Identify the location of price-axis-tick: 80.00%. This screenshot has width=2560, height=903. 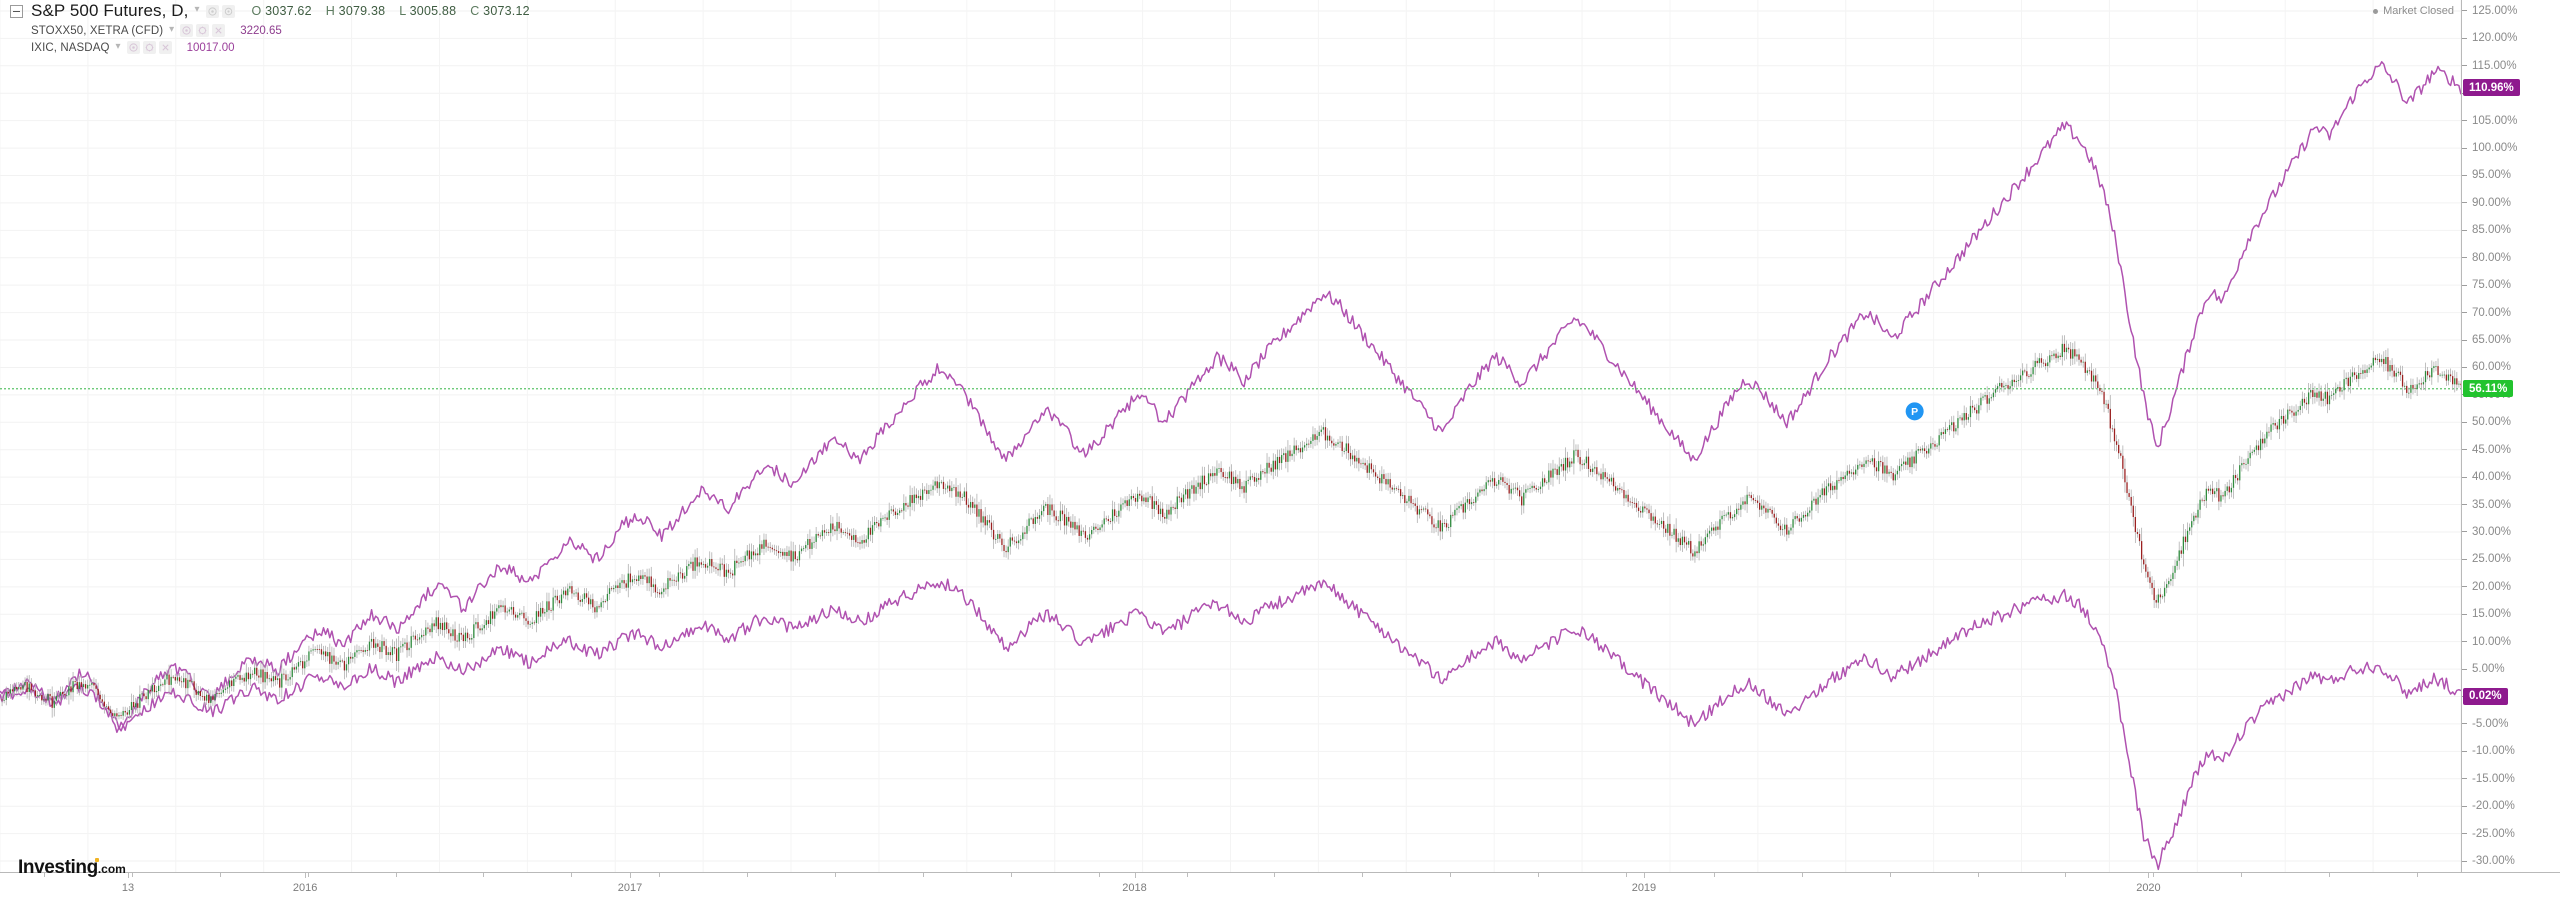
(2486, 258).